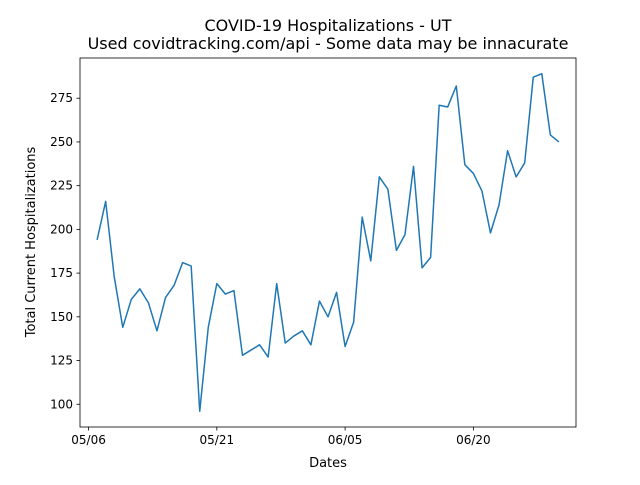 The width and height of the screenshot is (640, 485). What do you see at coordinates (61, 361) in the screenshot?
I see `y-tick-label: 125` at bounding box center [61, 361].